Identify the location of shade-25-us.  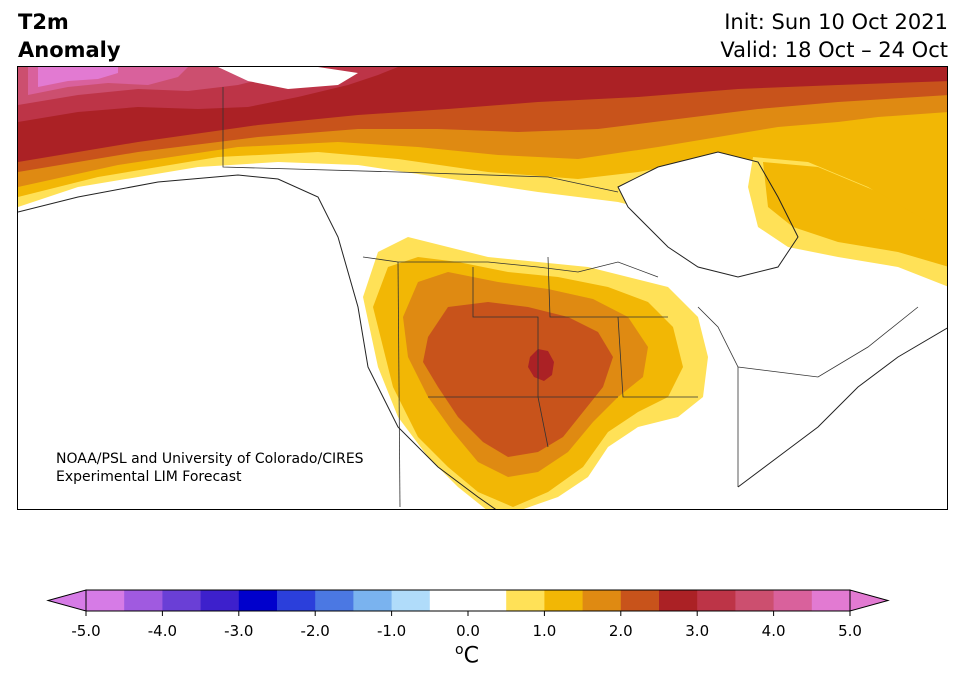
(541, 365).